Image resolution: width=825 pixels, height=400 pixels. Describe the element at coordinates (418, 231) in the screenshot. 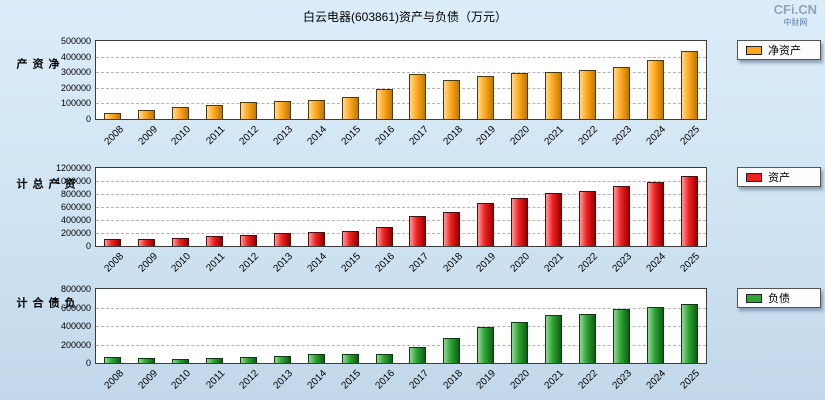

I see `bar-total-assets-2017` at that location.